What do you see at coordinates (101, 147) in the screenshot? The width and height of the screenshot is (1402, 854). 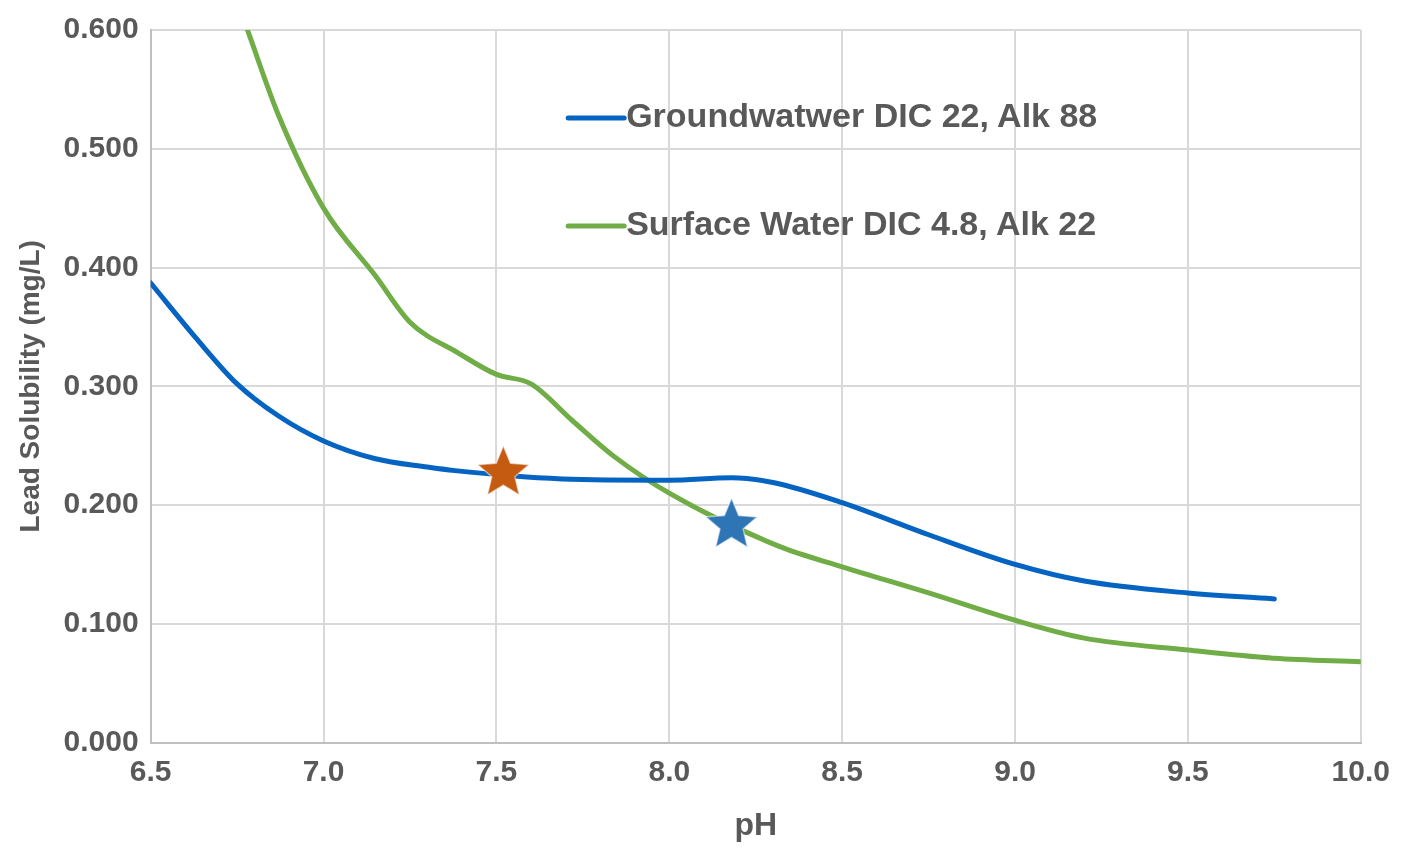 I see `y-tick-label: 0.500` at bounding box center [101, 147].